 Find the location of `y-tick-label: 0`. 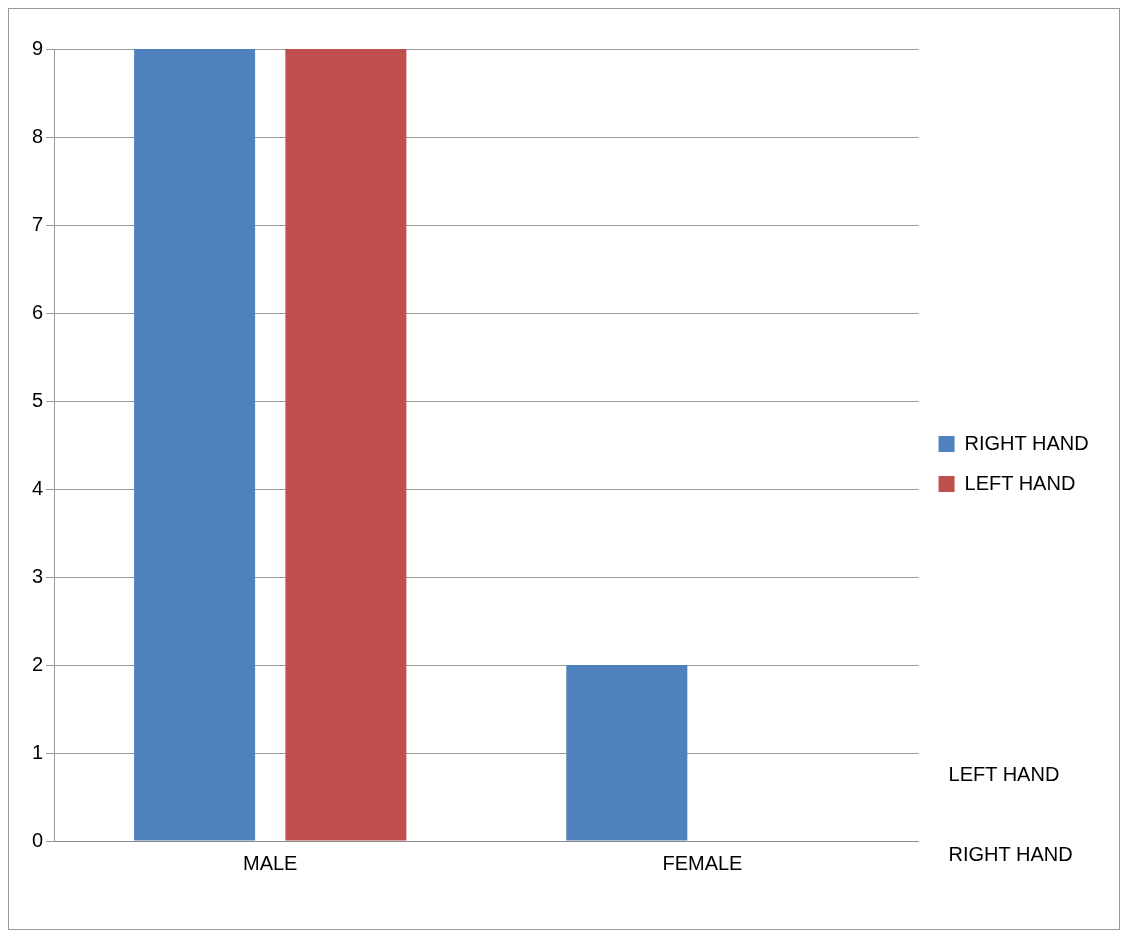

y-tick-label: 0 is located at coordinates (38, 839).